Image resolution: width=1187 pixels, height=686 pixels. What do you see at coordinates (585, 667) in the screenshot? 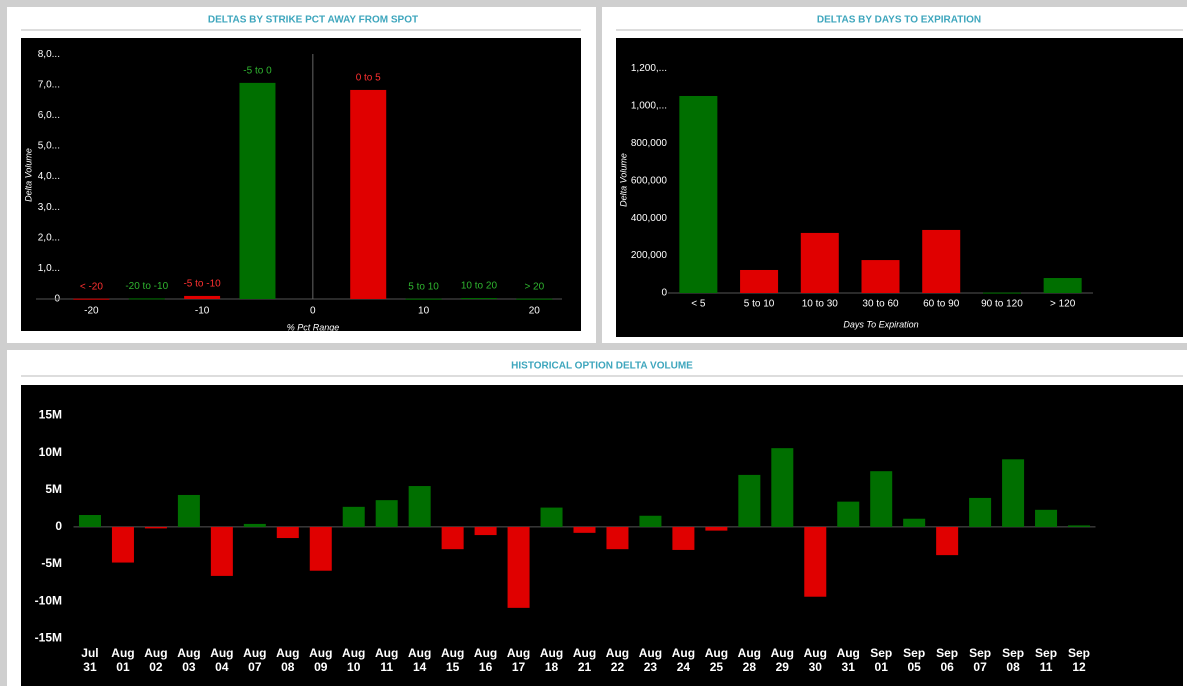
I see `x-tick-label: 21` at bounding box center [585, 667].